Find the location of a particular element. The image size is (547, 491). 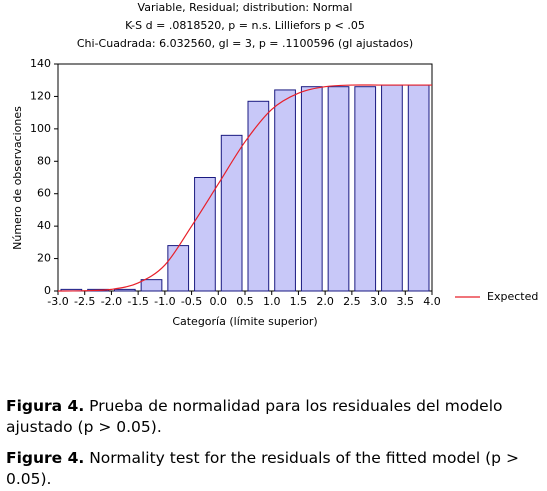

x-tick-label: 2.5 is located at coordinates (352, 301).